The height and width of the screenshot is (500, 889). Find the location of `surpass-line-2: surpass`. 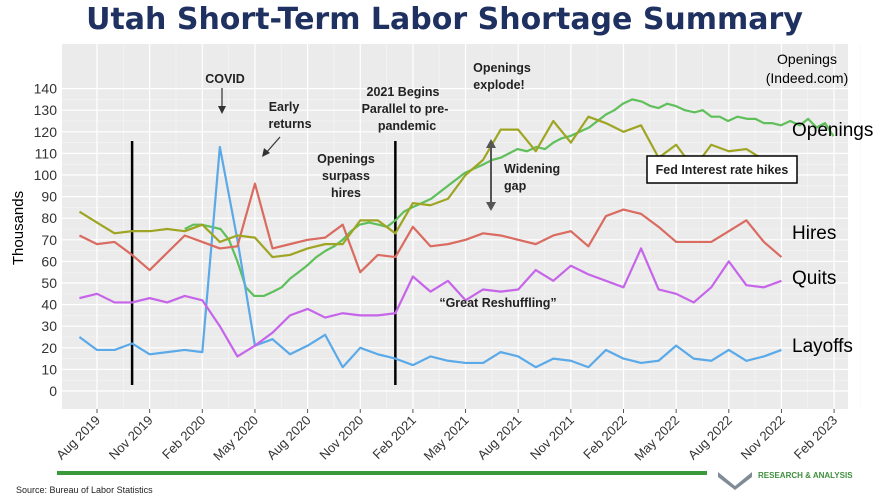

surpass-line-2: surpass is located at coordinates (346, 176).